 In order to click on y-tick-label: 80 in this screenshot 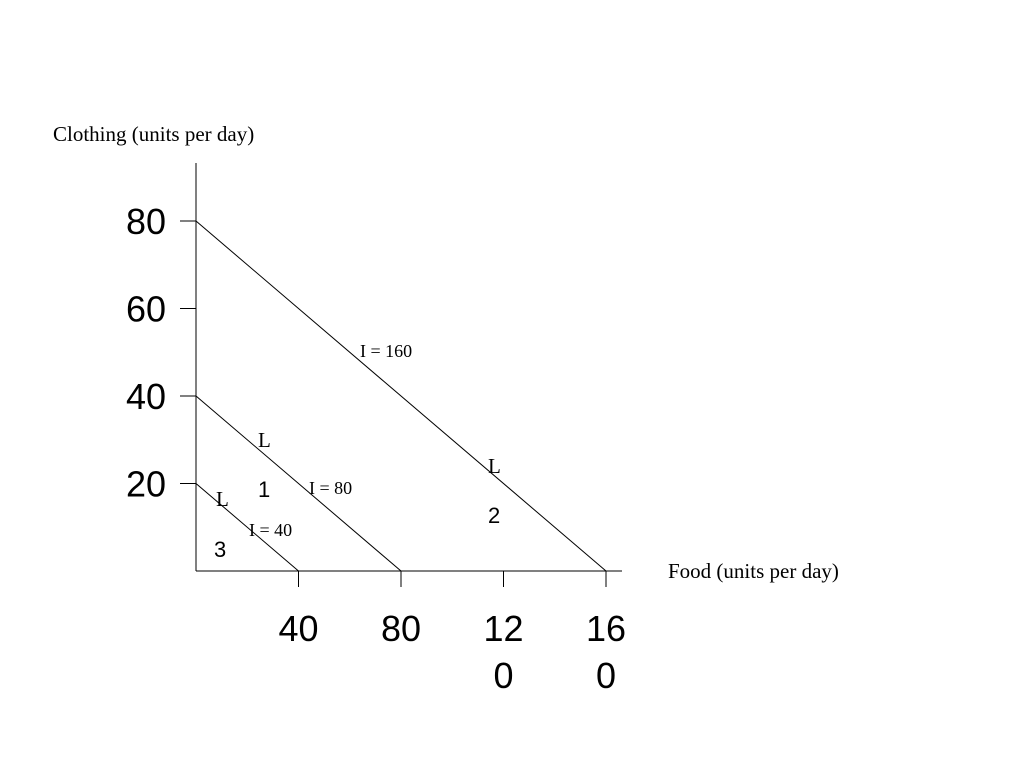, I will do `click(146, 221)`.